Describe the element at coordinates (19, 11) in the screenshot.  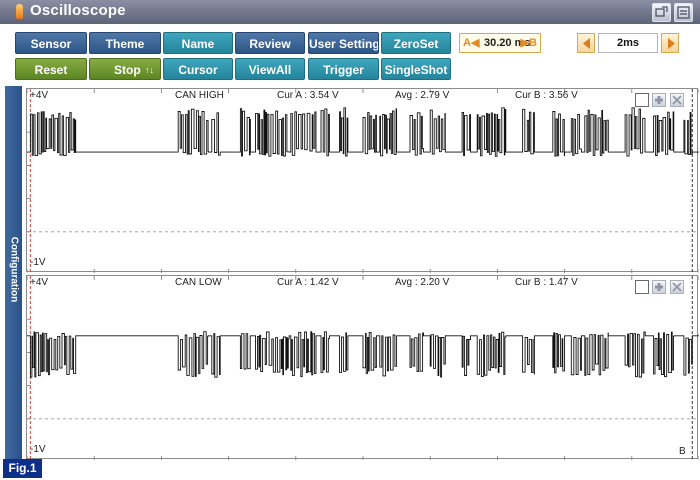
I see `app-flame-icon` at that location.